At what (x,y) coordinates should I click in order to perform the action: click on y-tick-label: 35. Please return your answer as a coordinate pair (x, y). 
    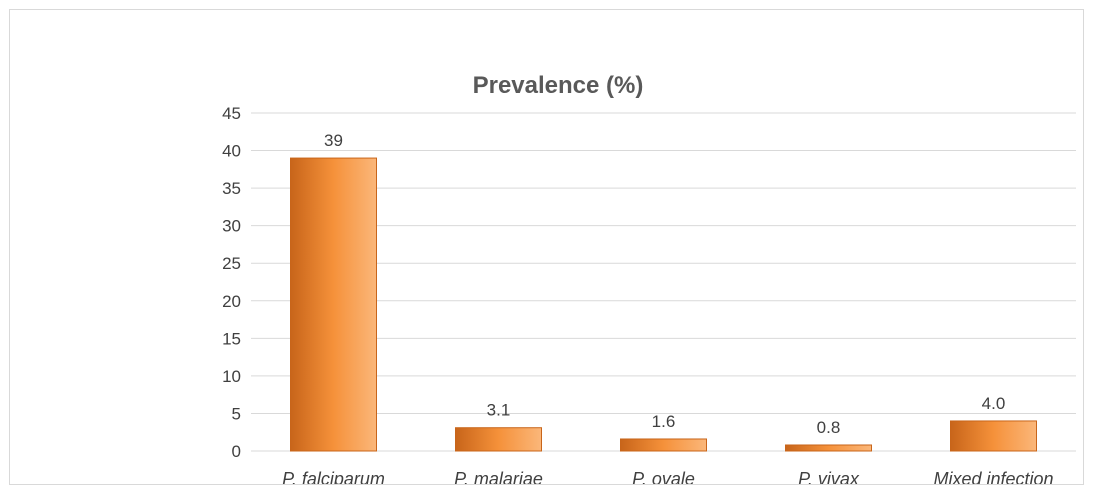
    Looking at the image, I should click on (231, 188).